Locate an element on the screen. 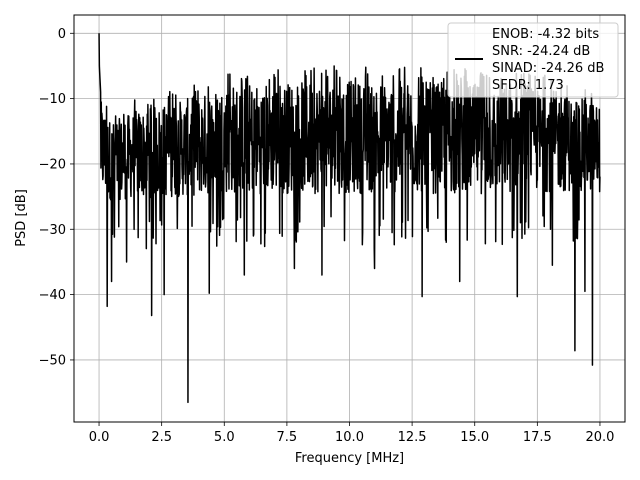 The image size is (640, 480). legend-sinad-text: SINAD: -24.26 dB is located at coordinates (548, 68).